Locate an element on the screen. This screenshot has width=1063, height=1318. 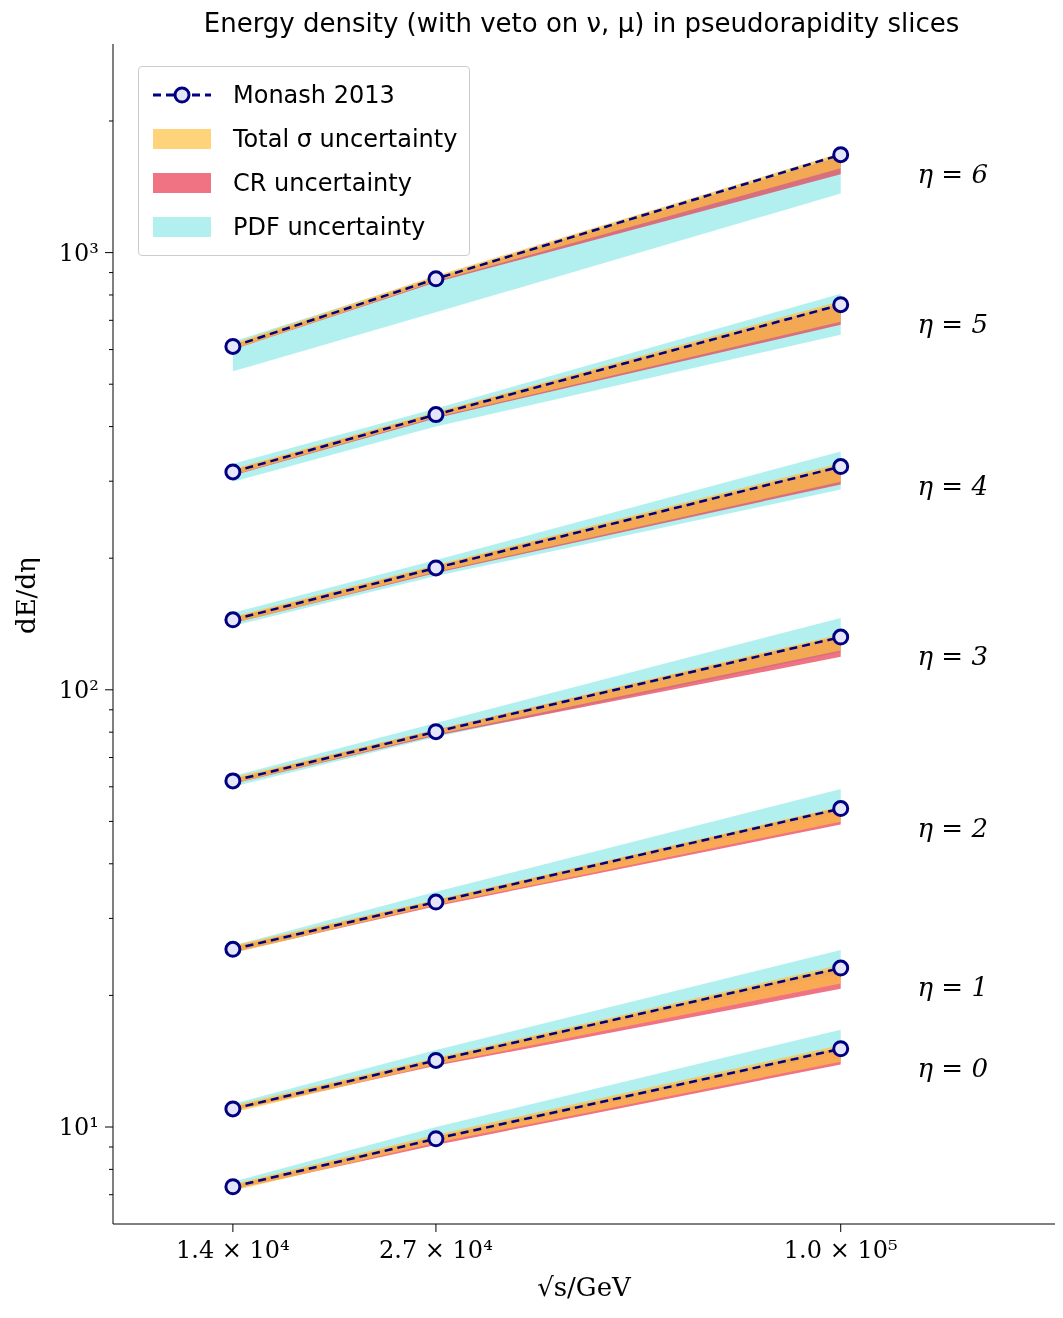
annotation: η = 2 is located at coordinates (952, 827).